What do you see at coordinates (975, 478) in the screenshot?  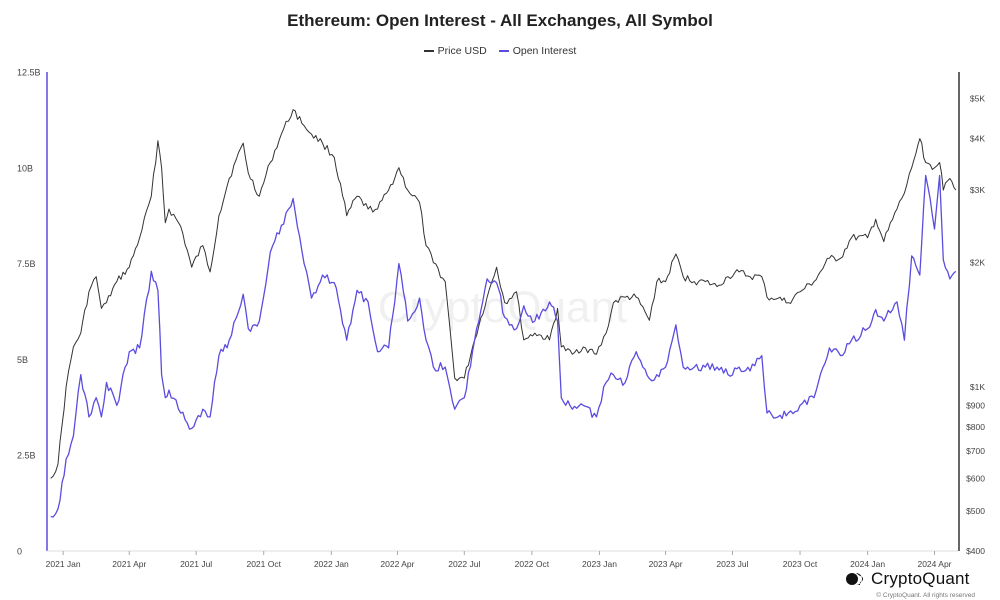 I see `y-right-tick-label: $600` at bounding box center [975, 478].